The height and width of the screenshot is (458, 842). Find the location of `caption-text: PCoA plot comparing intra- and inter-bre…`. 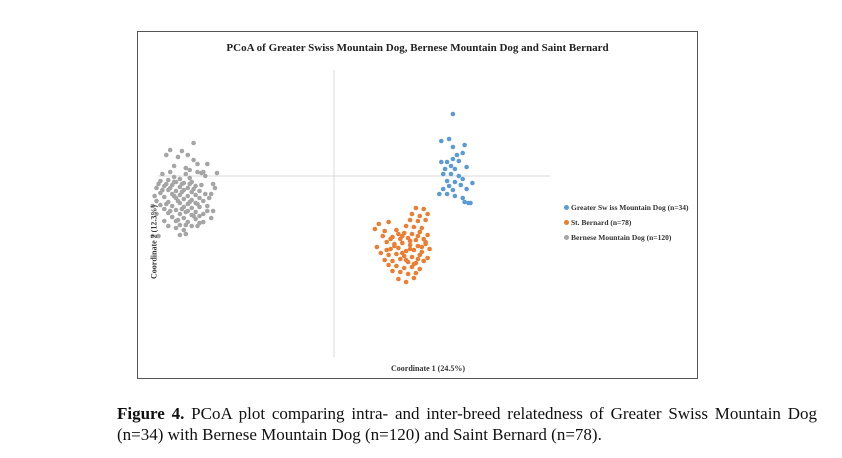

caption-text: PCoA plot comparing intra- and inter-bre… is located at coordinates (467, 424).